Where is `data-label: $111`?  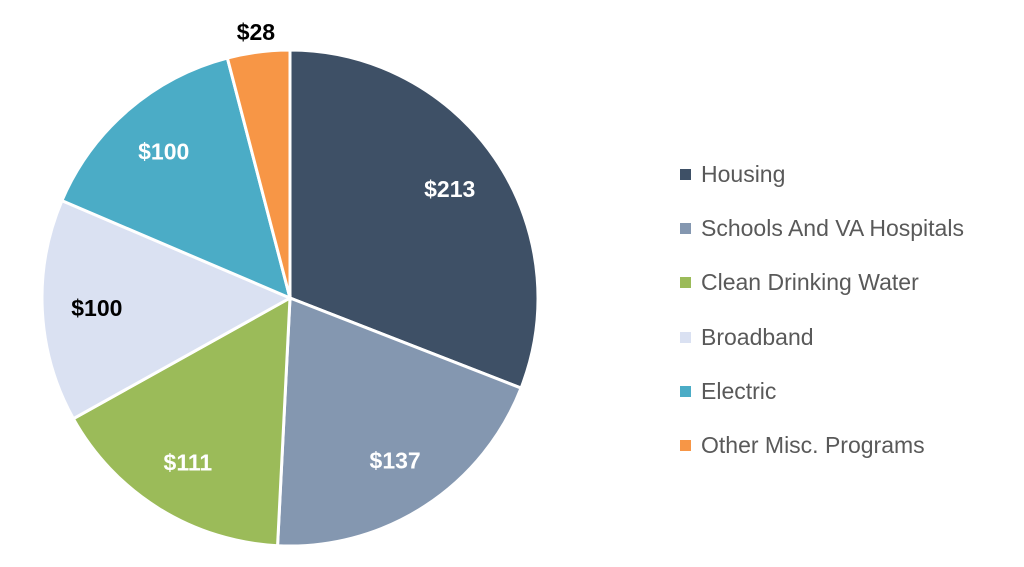 data-label: $111 is located at coordinates (188, 462).